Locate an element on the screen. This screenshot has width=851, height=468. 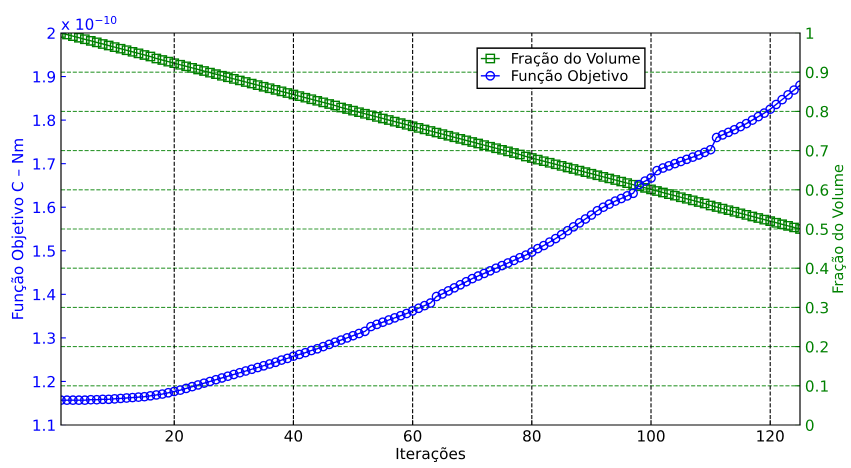
y-tick-label: 1.2 is located at coordinates (44, 382).